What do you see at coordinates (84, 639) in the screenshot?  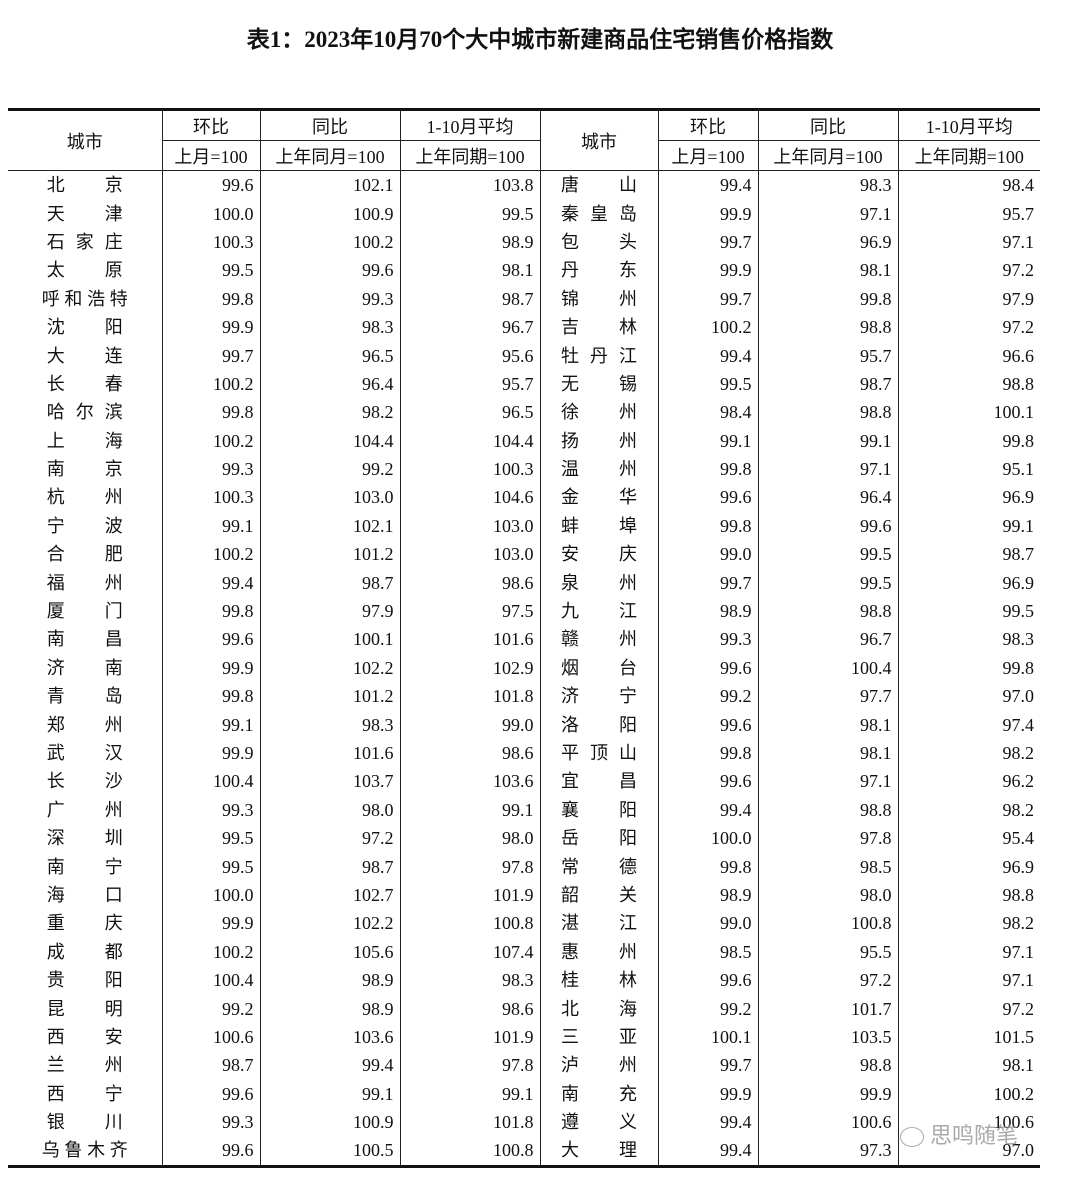 I see `city-name: 南昌` at bounding box center [84, 639].